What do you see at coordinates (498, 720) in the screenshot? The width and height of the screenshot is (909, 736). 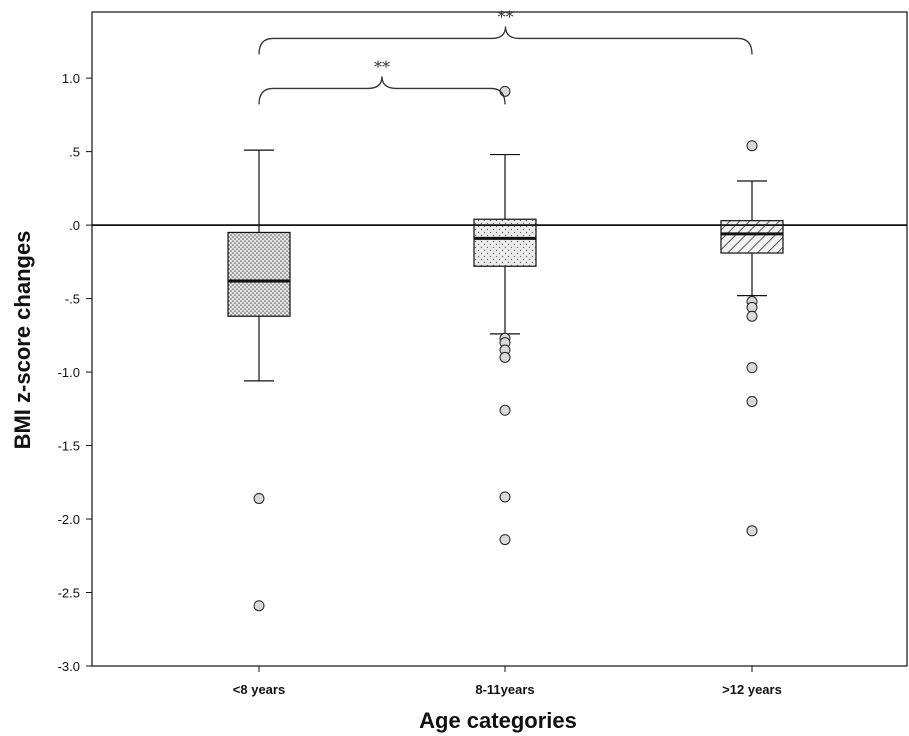 I see `x-axis-title: Age categories` at bounding box center [498, 720].